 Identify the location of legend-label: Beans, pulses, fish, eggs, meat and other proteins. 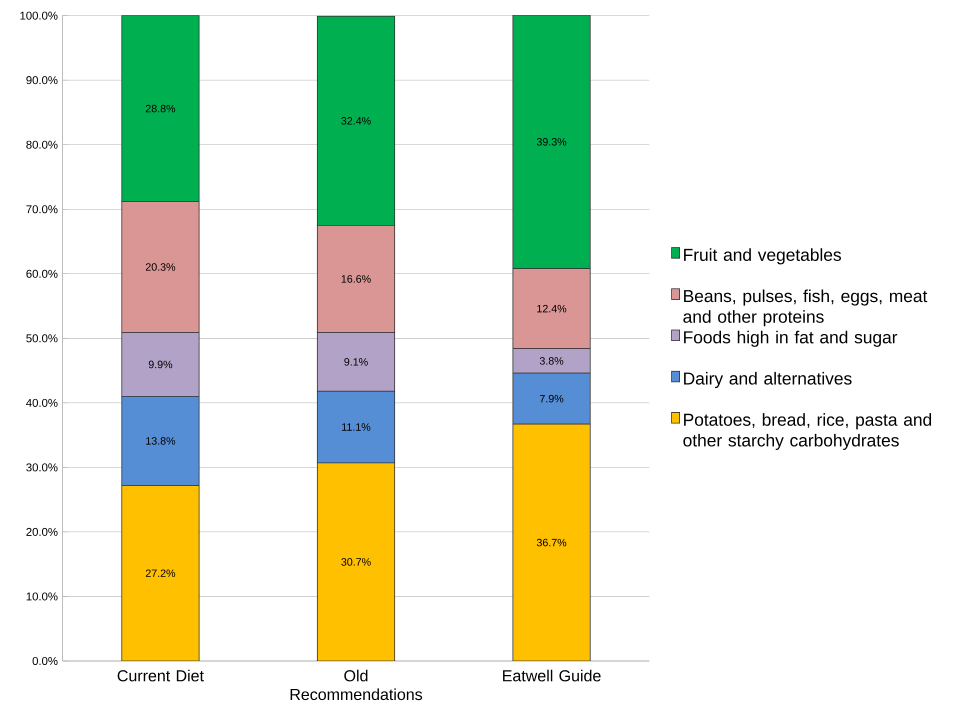
(805, 307).